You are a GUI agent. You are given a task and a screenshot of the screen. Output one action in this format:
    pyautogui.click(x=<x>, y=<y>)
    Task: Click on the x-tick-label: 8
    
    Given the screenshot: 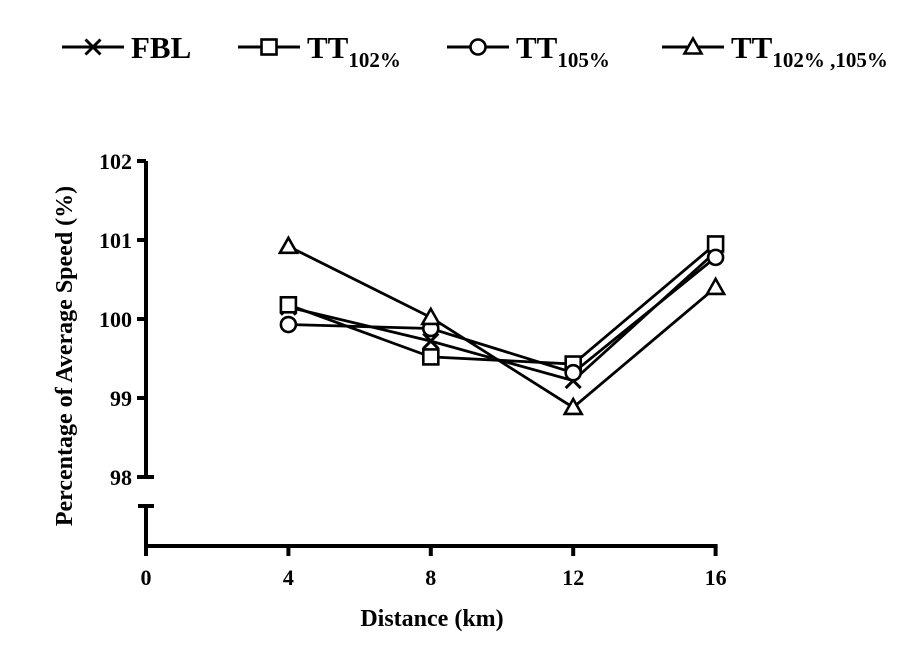 What is the action you would take?
    pyautogui.click(x=430, y=577)
    